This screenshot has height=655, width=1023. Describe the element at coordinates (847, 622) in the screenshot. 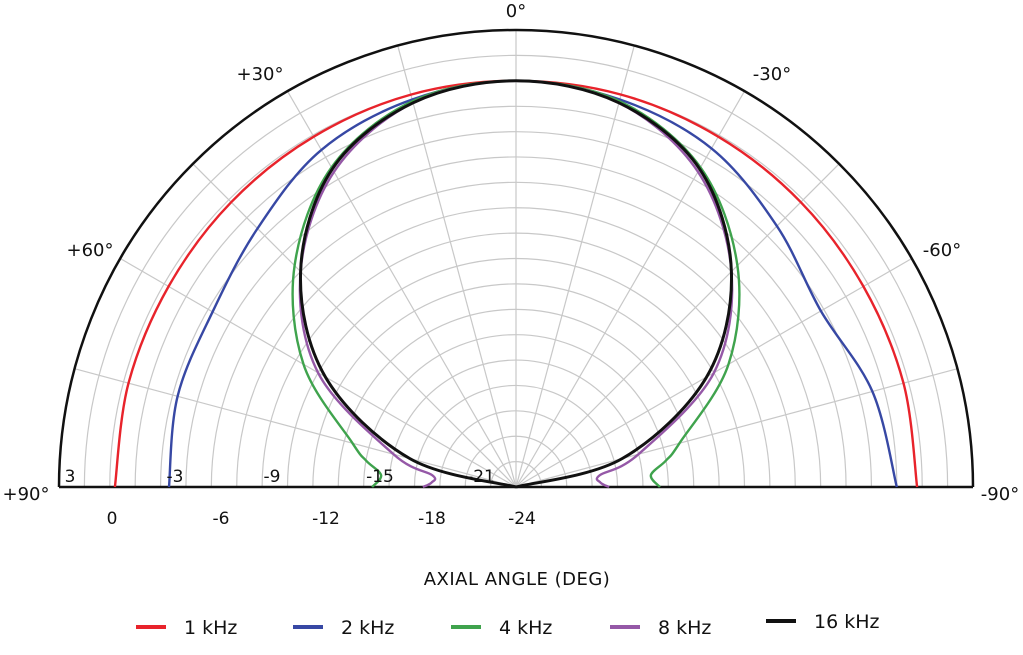

I see `legend-label: 16 kHz` at that location.